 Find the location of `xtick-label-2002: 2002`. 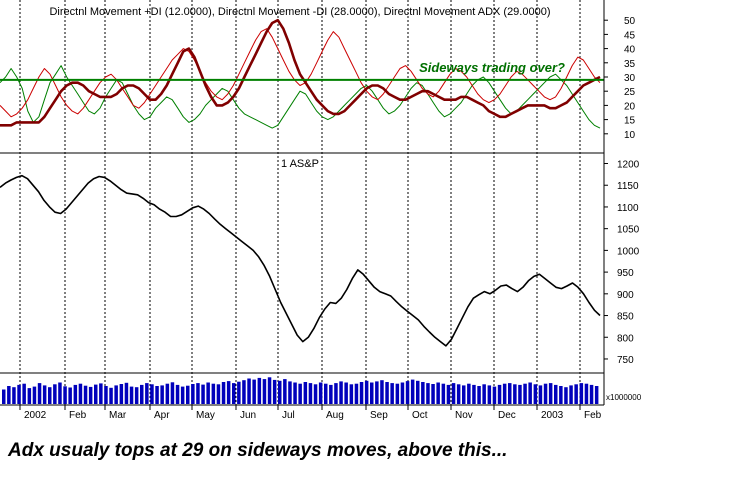

xtick-label-2002: 2002 is located at coordinates (35, 415).